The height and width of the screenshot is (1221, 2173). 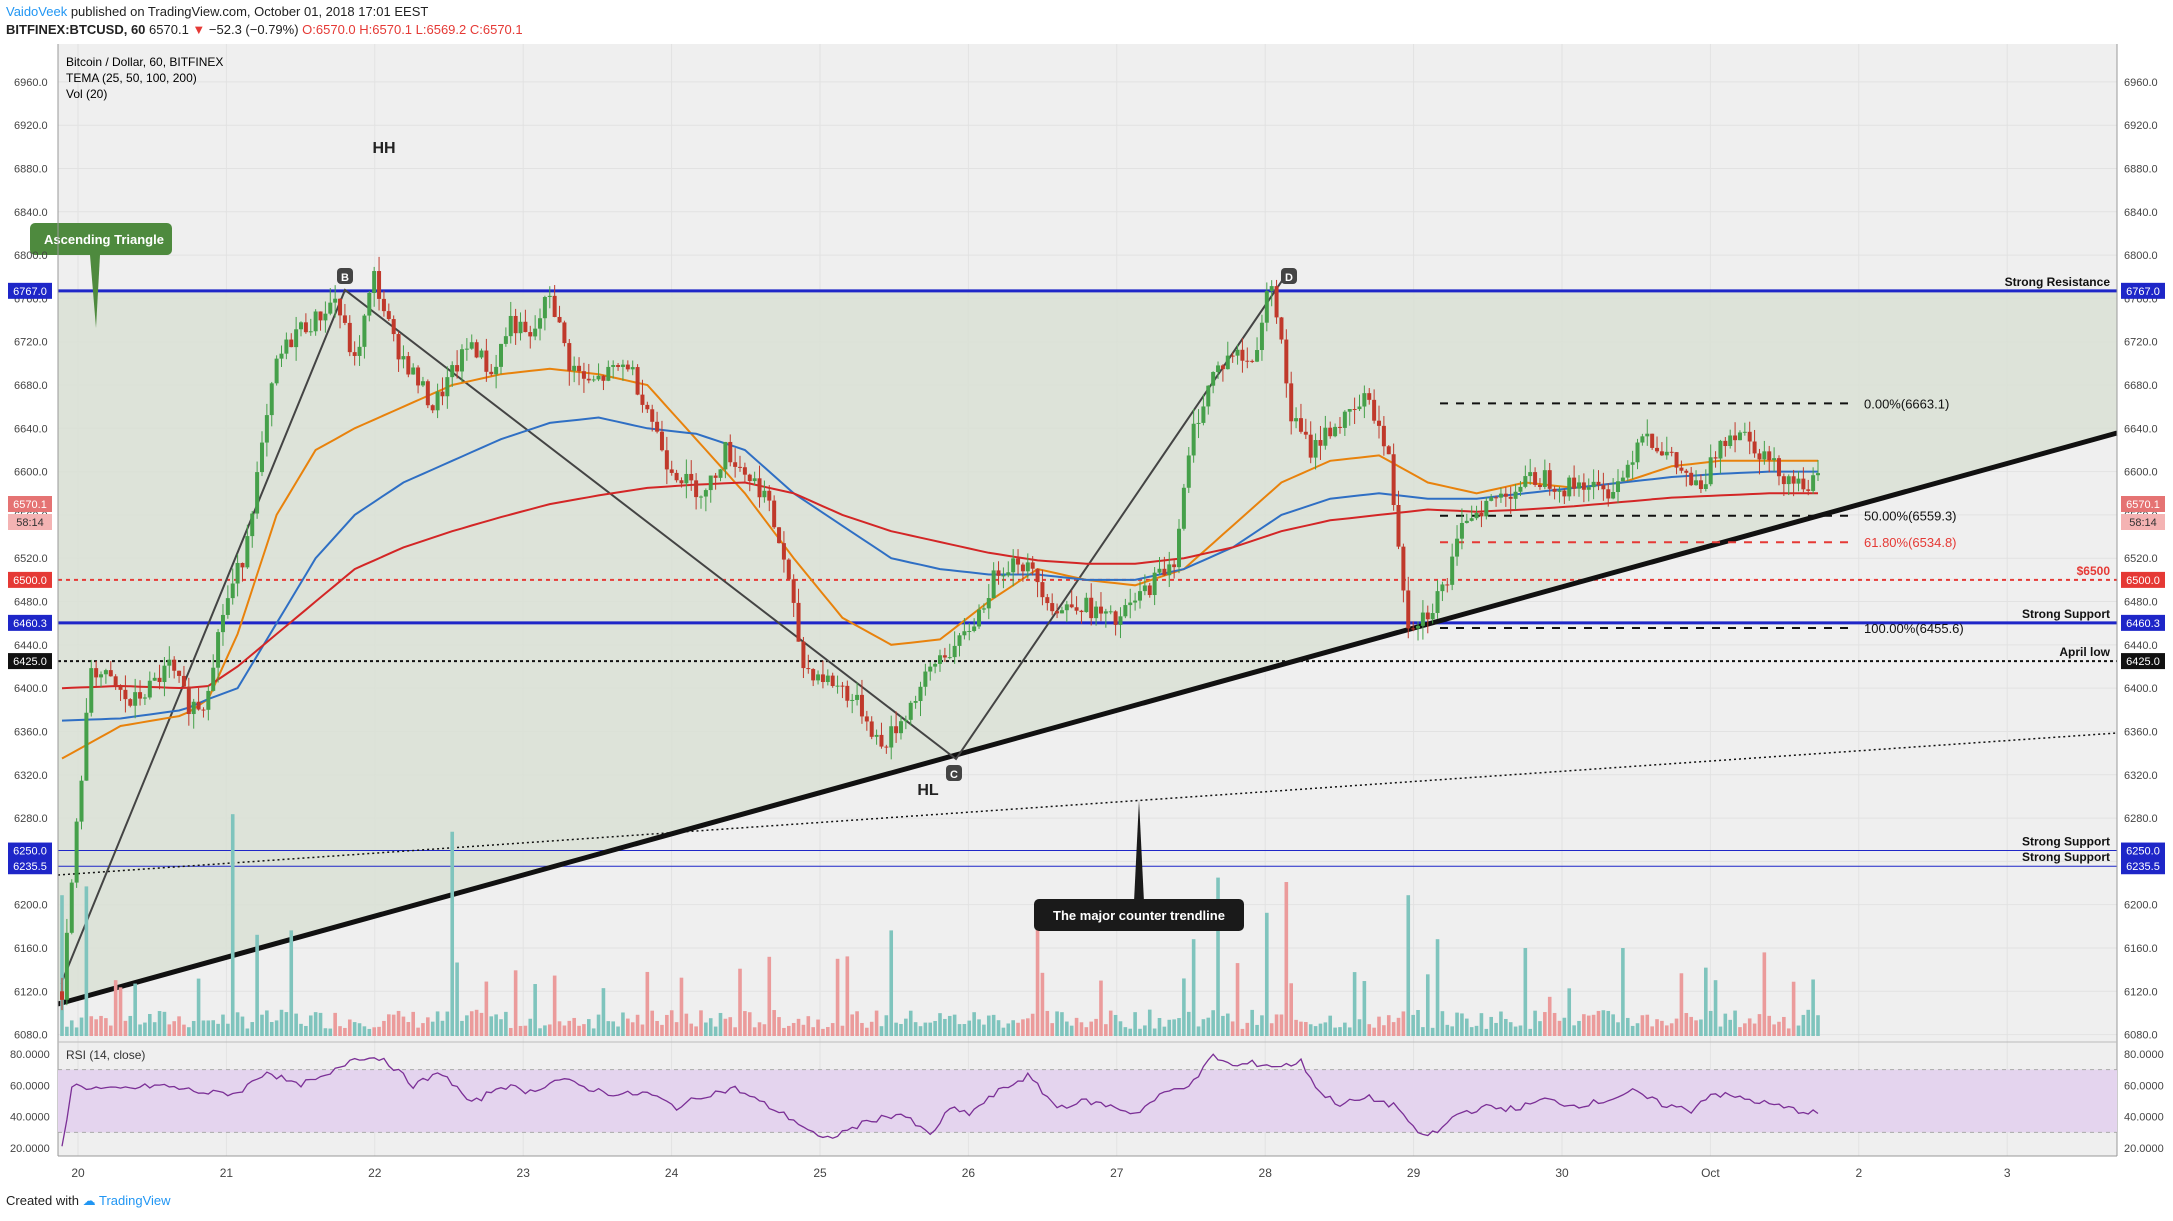 I want to click on y-tick-left: 6200.0, so click(x=31, y=906).